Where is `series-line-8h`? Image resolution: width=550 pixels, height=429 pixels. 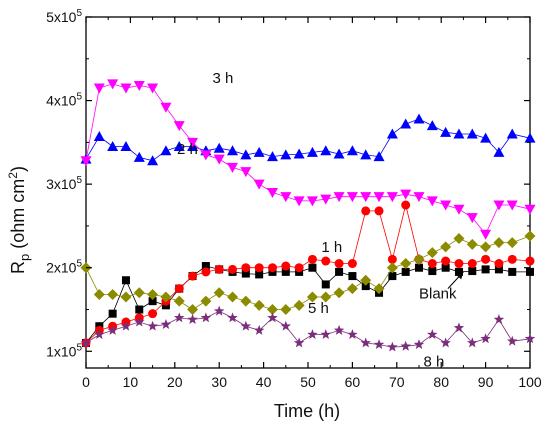 series-line-8h is located at coordinates (308, 329).